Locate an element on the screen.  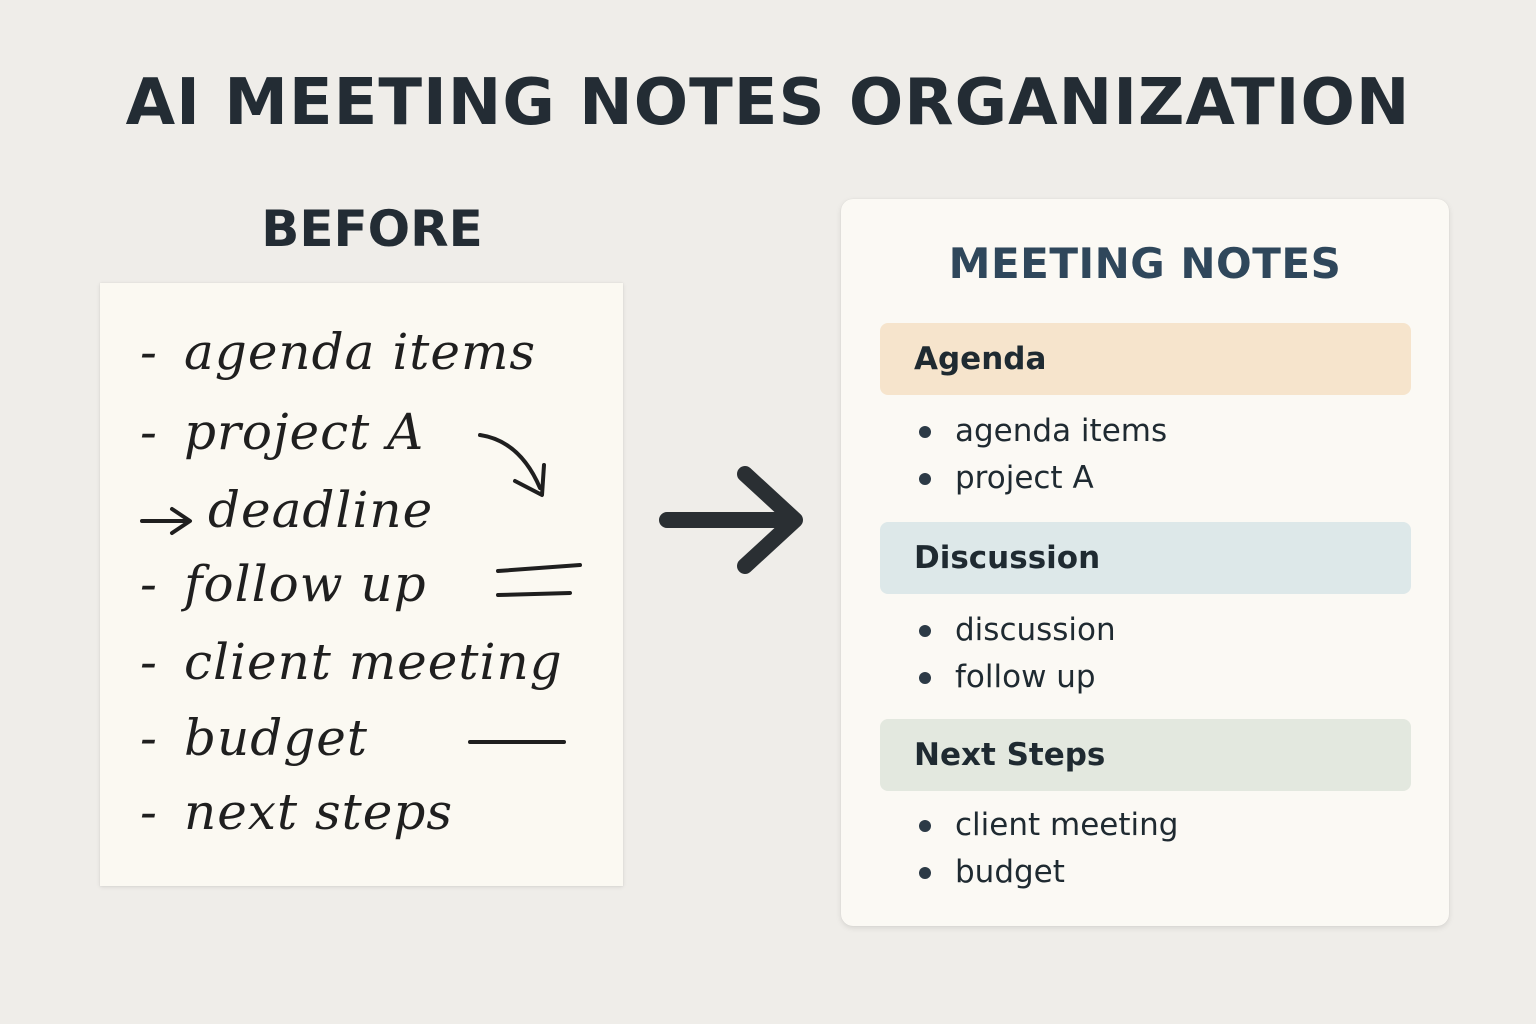
handwritten-line: - budget is located at coordinates (254, 738).